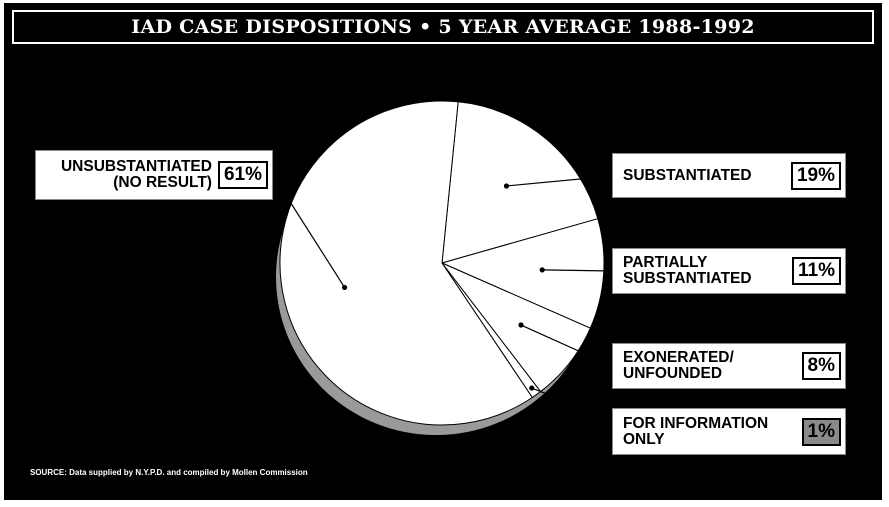 The height and width of the screenshot is (507, 889). Describe the element at coordinates (136, 166) in the screenshot. I see `label-unsubstantiated-line1: UNSUBSTANTIATED` at that location.